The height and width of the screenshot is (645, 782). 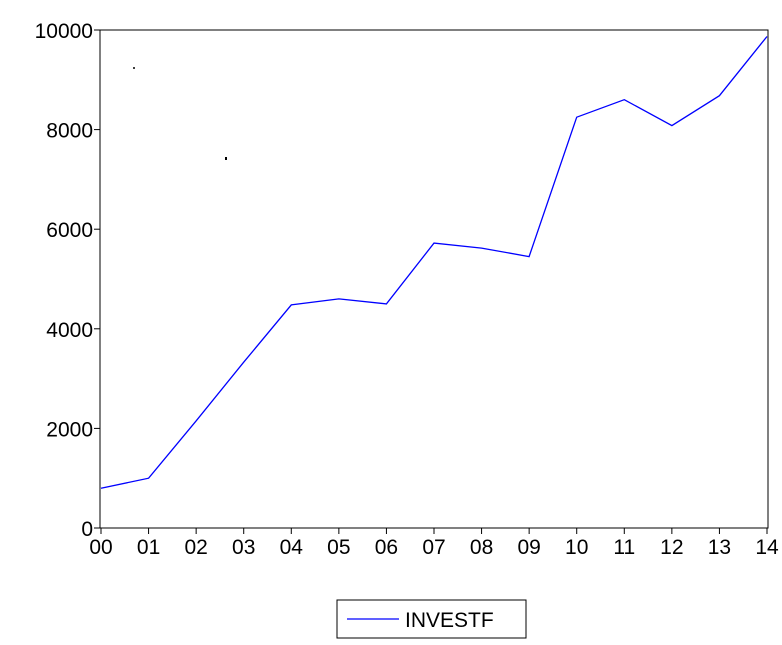 I want to click on legend: INVESTF, so click(x=431, y=619).